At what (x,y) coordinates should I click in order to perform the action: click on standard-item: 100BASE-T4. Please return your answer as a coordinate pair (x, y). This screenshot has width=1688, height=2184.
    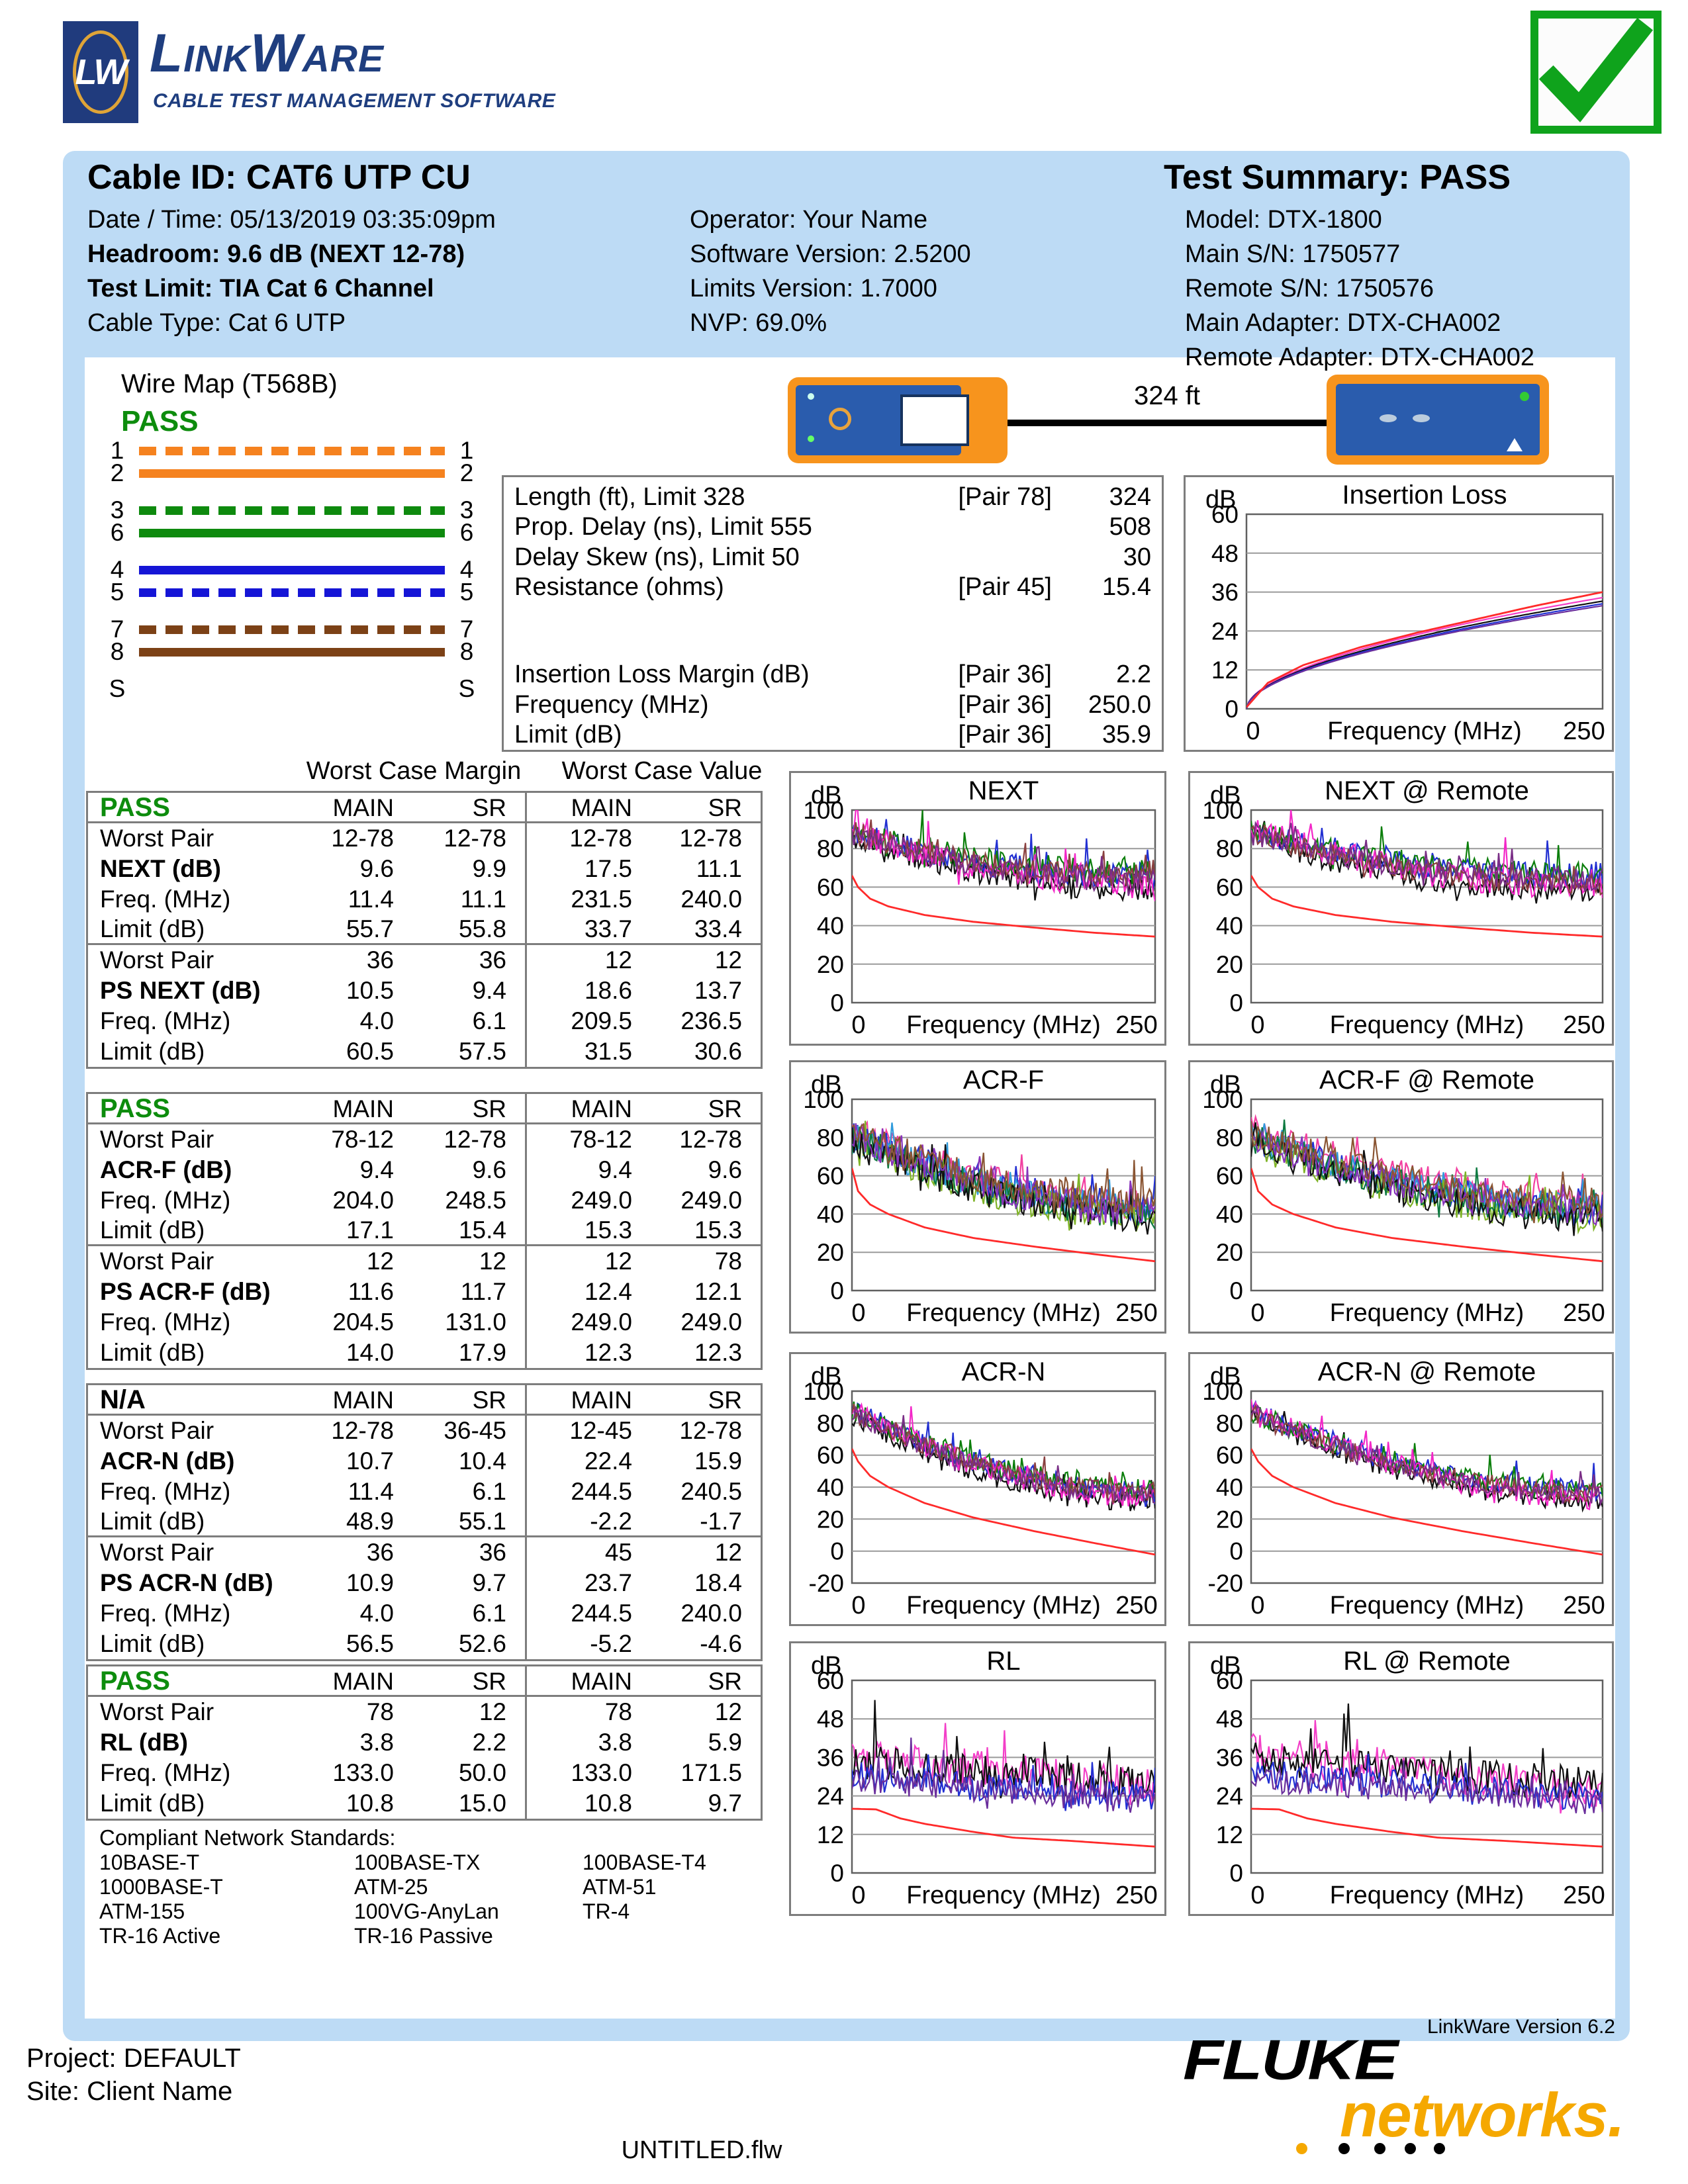
    Looking at the image, I should click on (644, 1862).